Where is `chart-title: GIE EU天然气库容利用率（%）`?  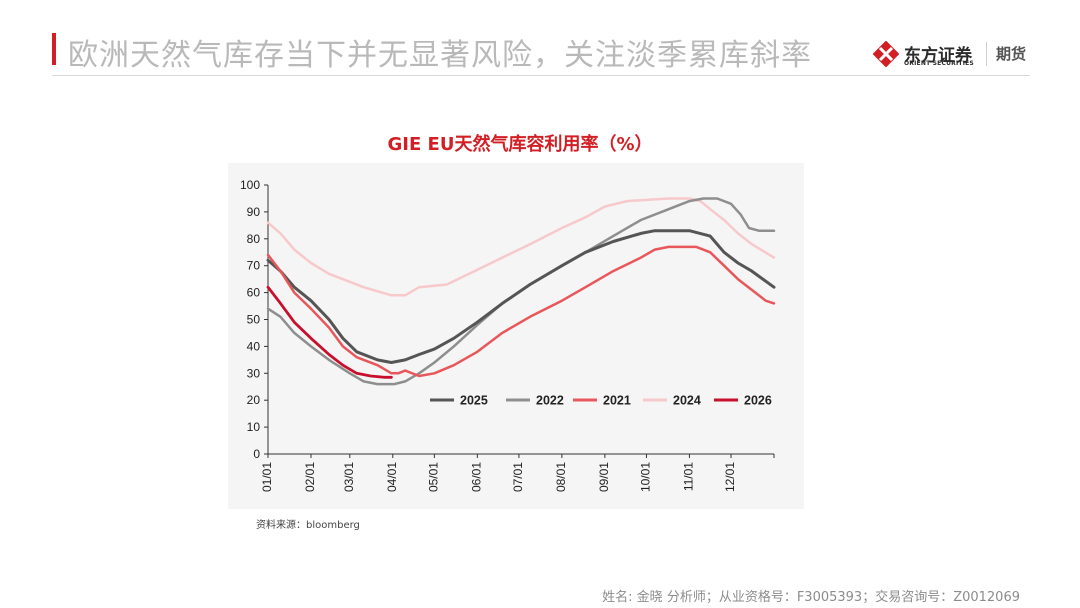 chart-title: GIE EU天然气库容利用率（%） is located at coordinates (520, 144).